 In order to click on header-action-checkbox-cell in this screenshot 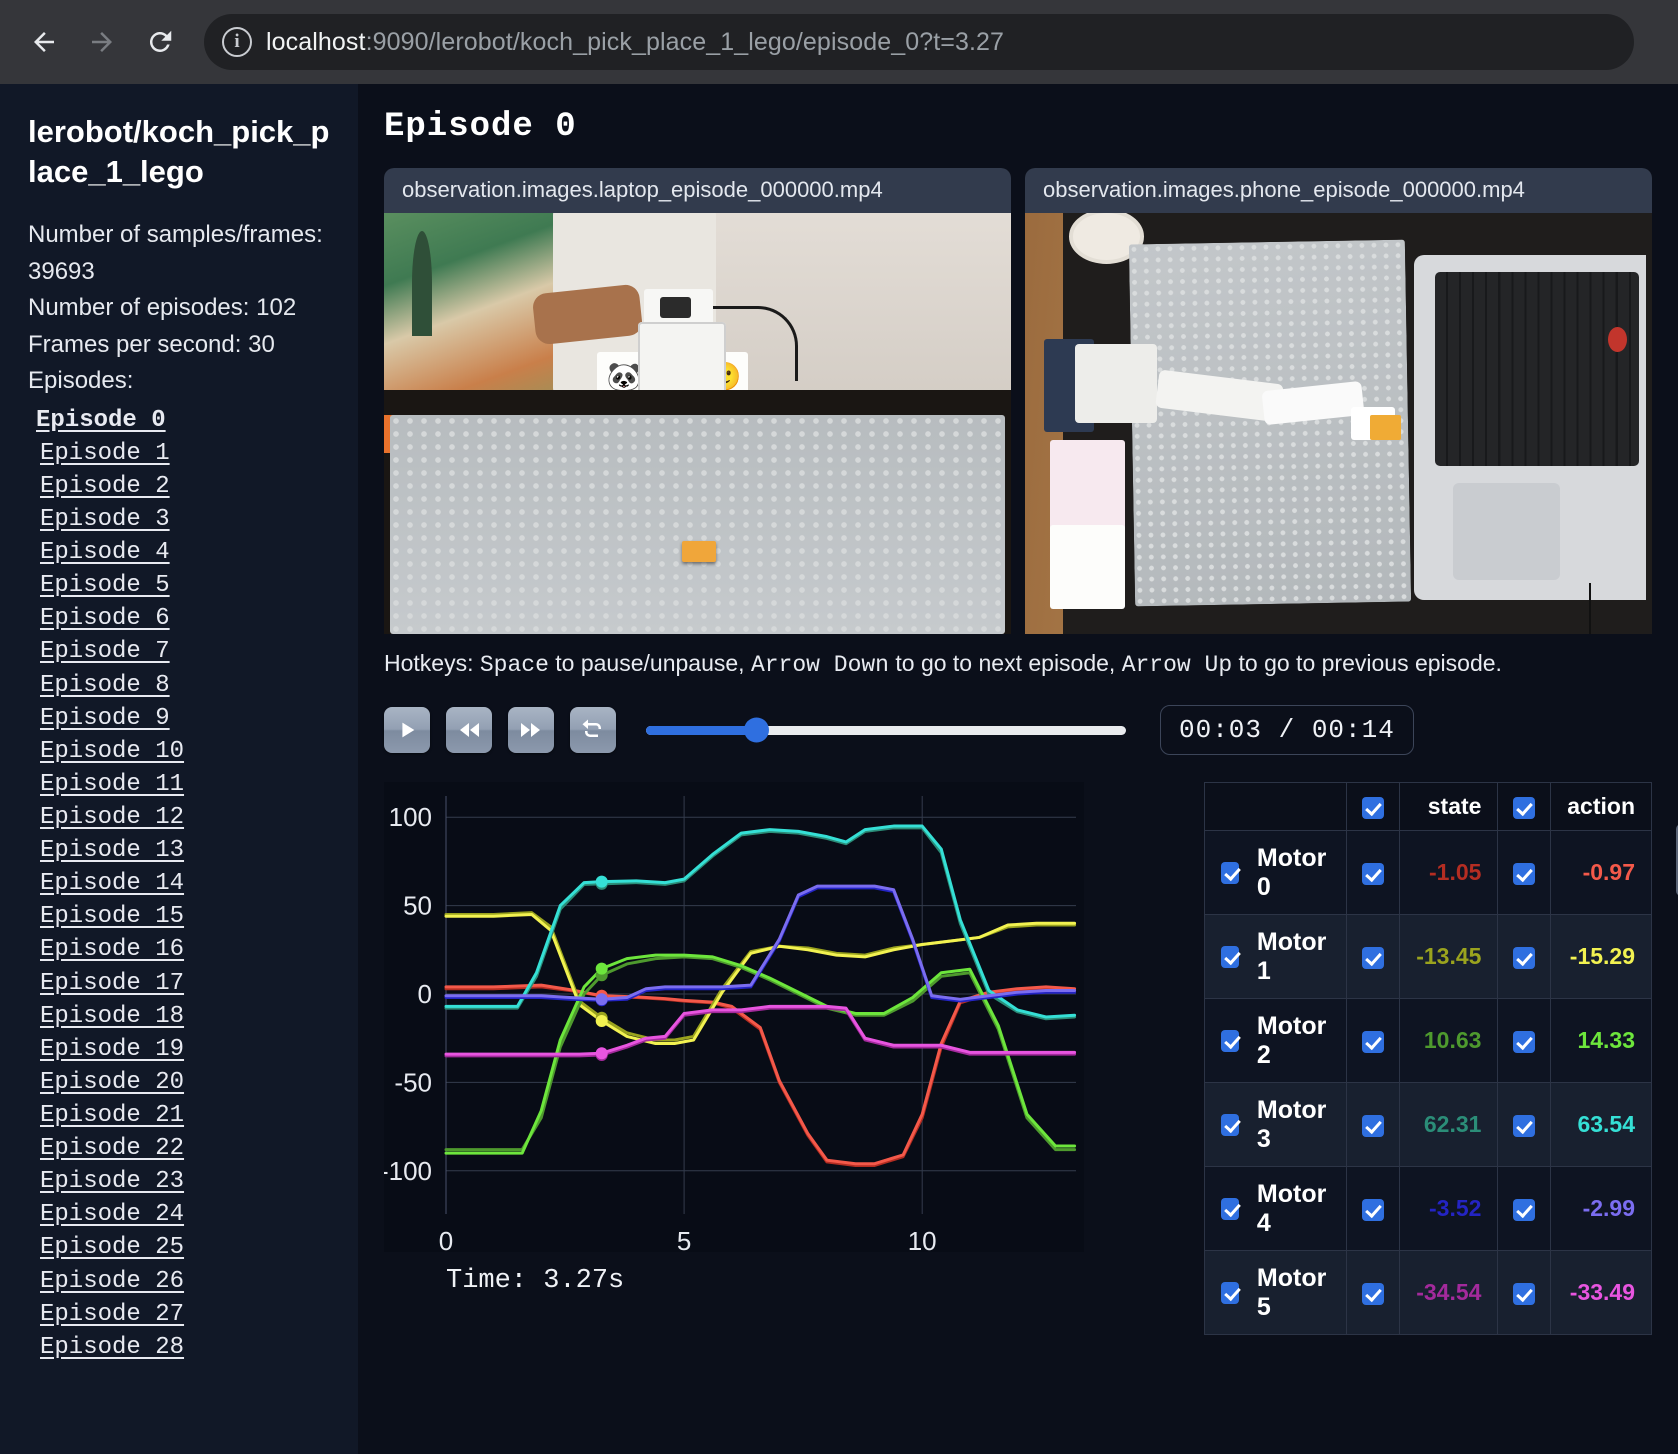, I will do `click(1524, 806)`.